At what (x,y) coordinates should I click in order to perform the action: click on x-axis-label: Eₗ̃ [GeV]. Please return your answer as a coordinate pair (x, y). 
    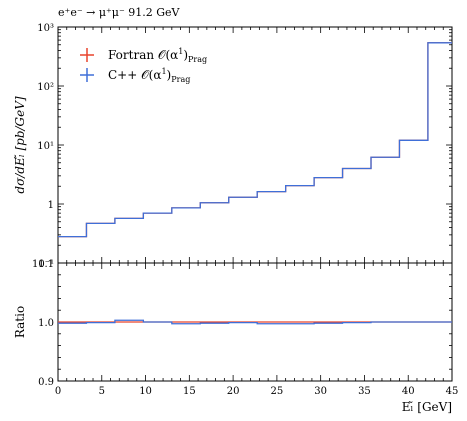
    Looking at the image, I should click on (427, 407).